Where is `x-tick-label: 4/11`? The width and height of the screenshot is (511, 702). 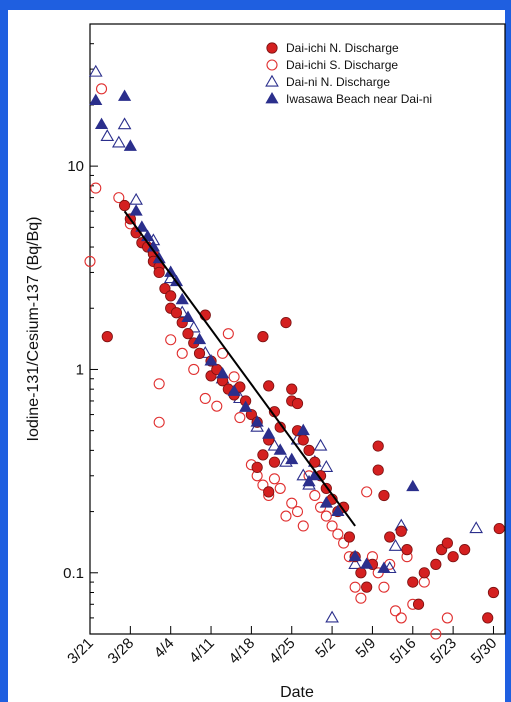 x-tick-label: 4/11 is located at coordinates (202, 651).